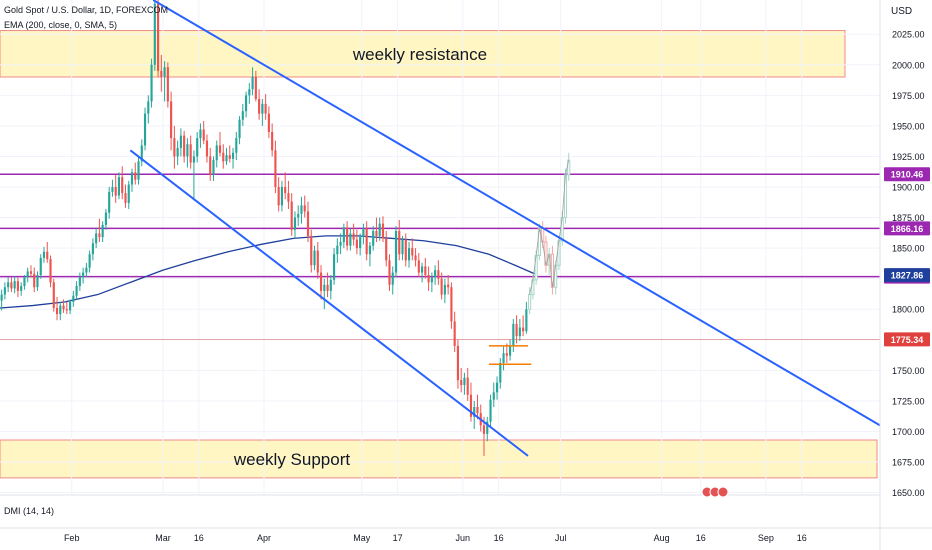  Describe the element at coordinates (908, 249) in the screenshot. I see `y-tick-label: 1850.00` at that location.